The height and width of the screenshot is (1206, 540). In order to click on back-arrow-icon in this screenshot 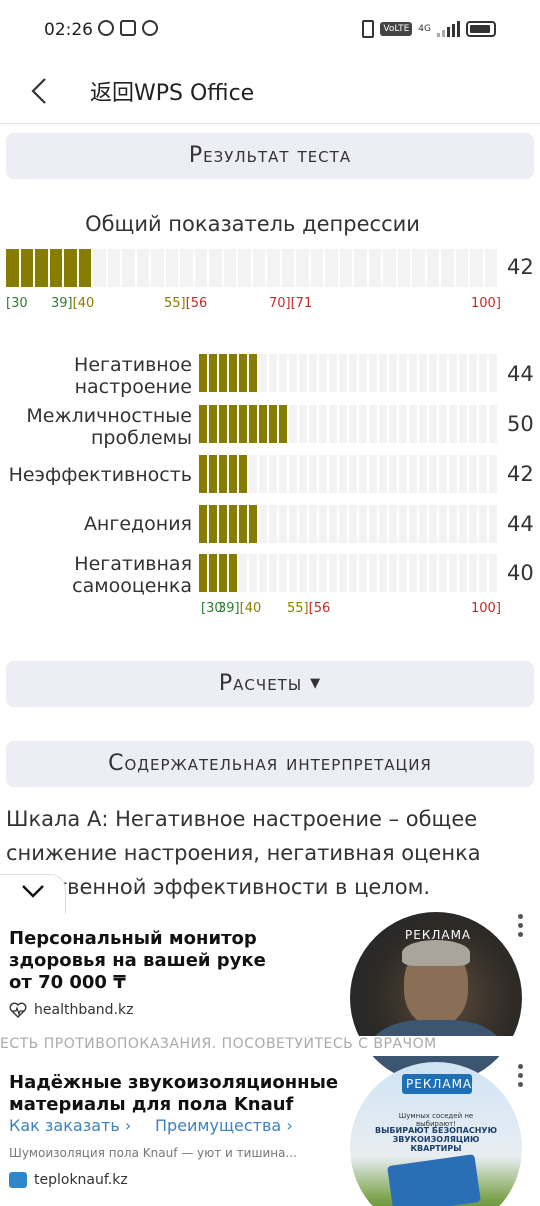, I will do `click(40, 91)`.